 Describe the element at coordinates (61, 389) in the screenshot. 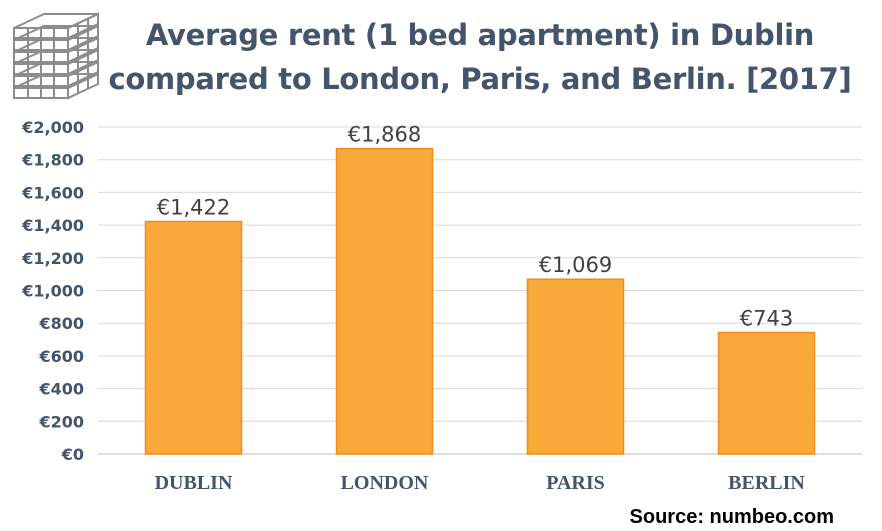

I see `y-tick-label: €400` at that location.